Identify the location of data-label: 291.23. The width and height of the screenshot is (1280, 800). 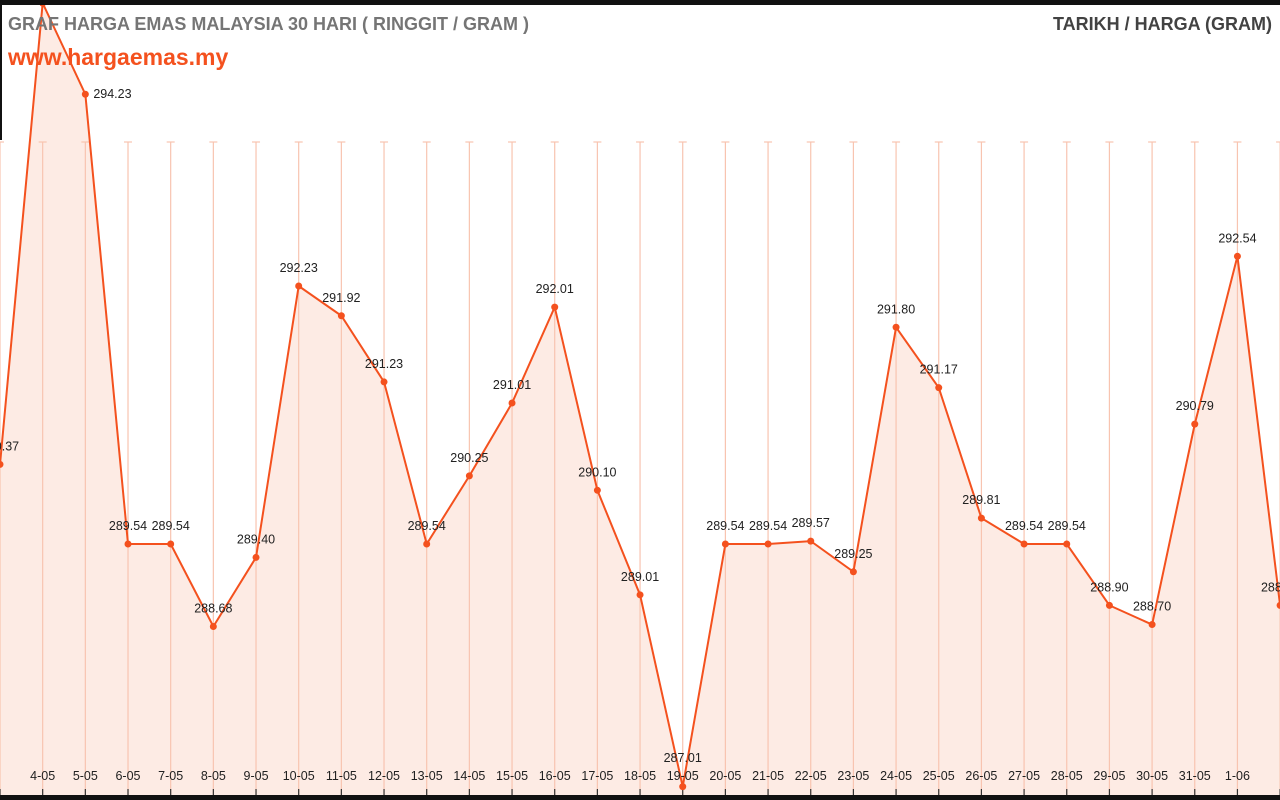
(384, 364).